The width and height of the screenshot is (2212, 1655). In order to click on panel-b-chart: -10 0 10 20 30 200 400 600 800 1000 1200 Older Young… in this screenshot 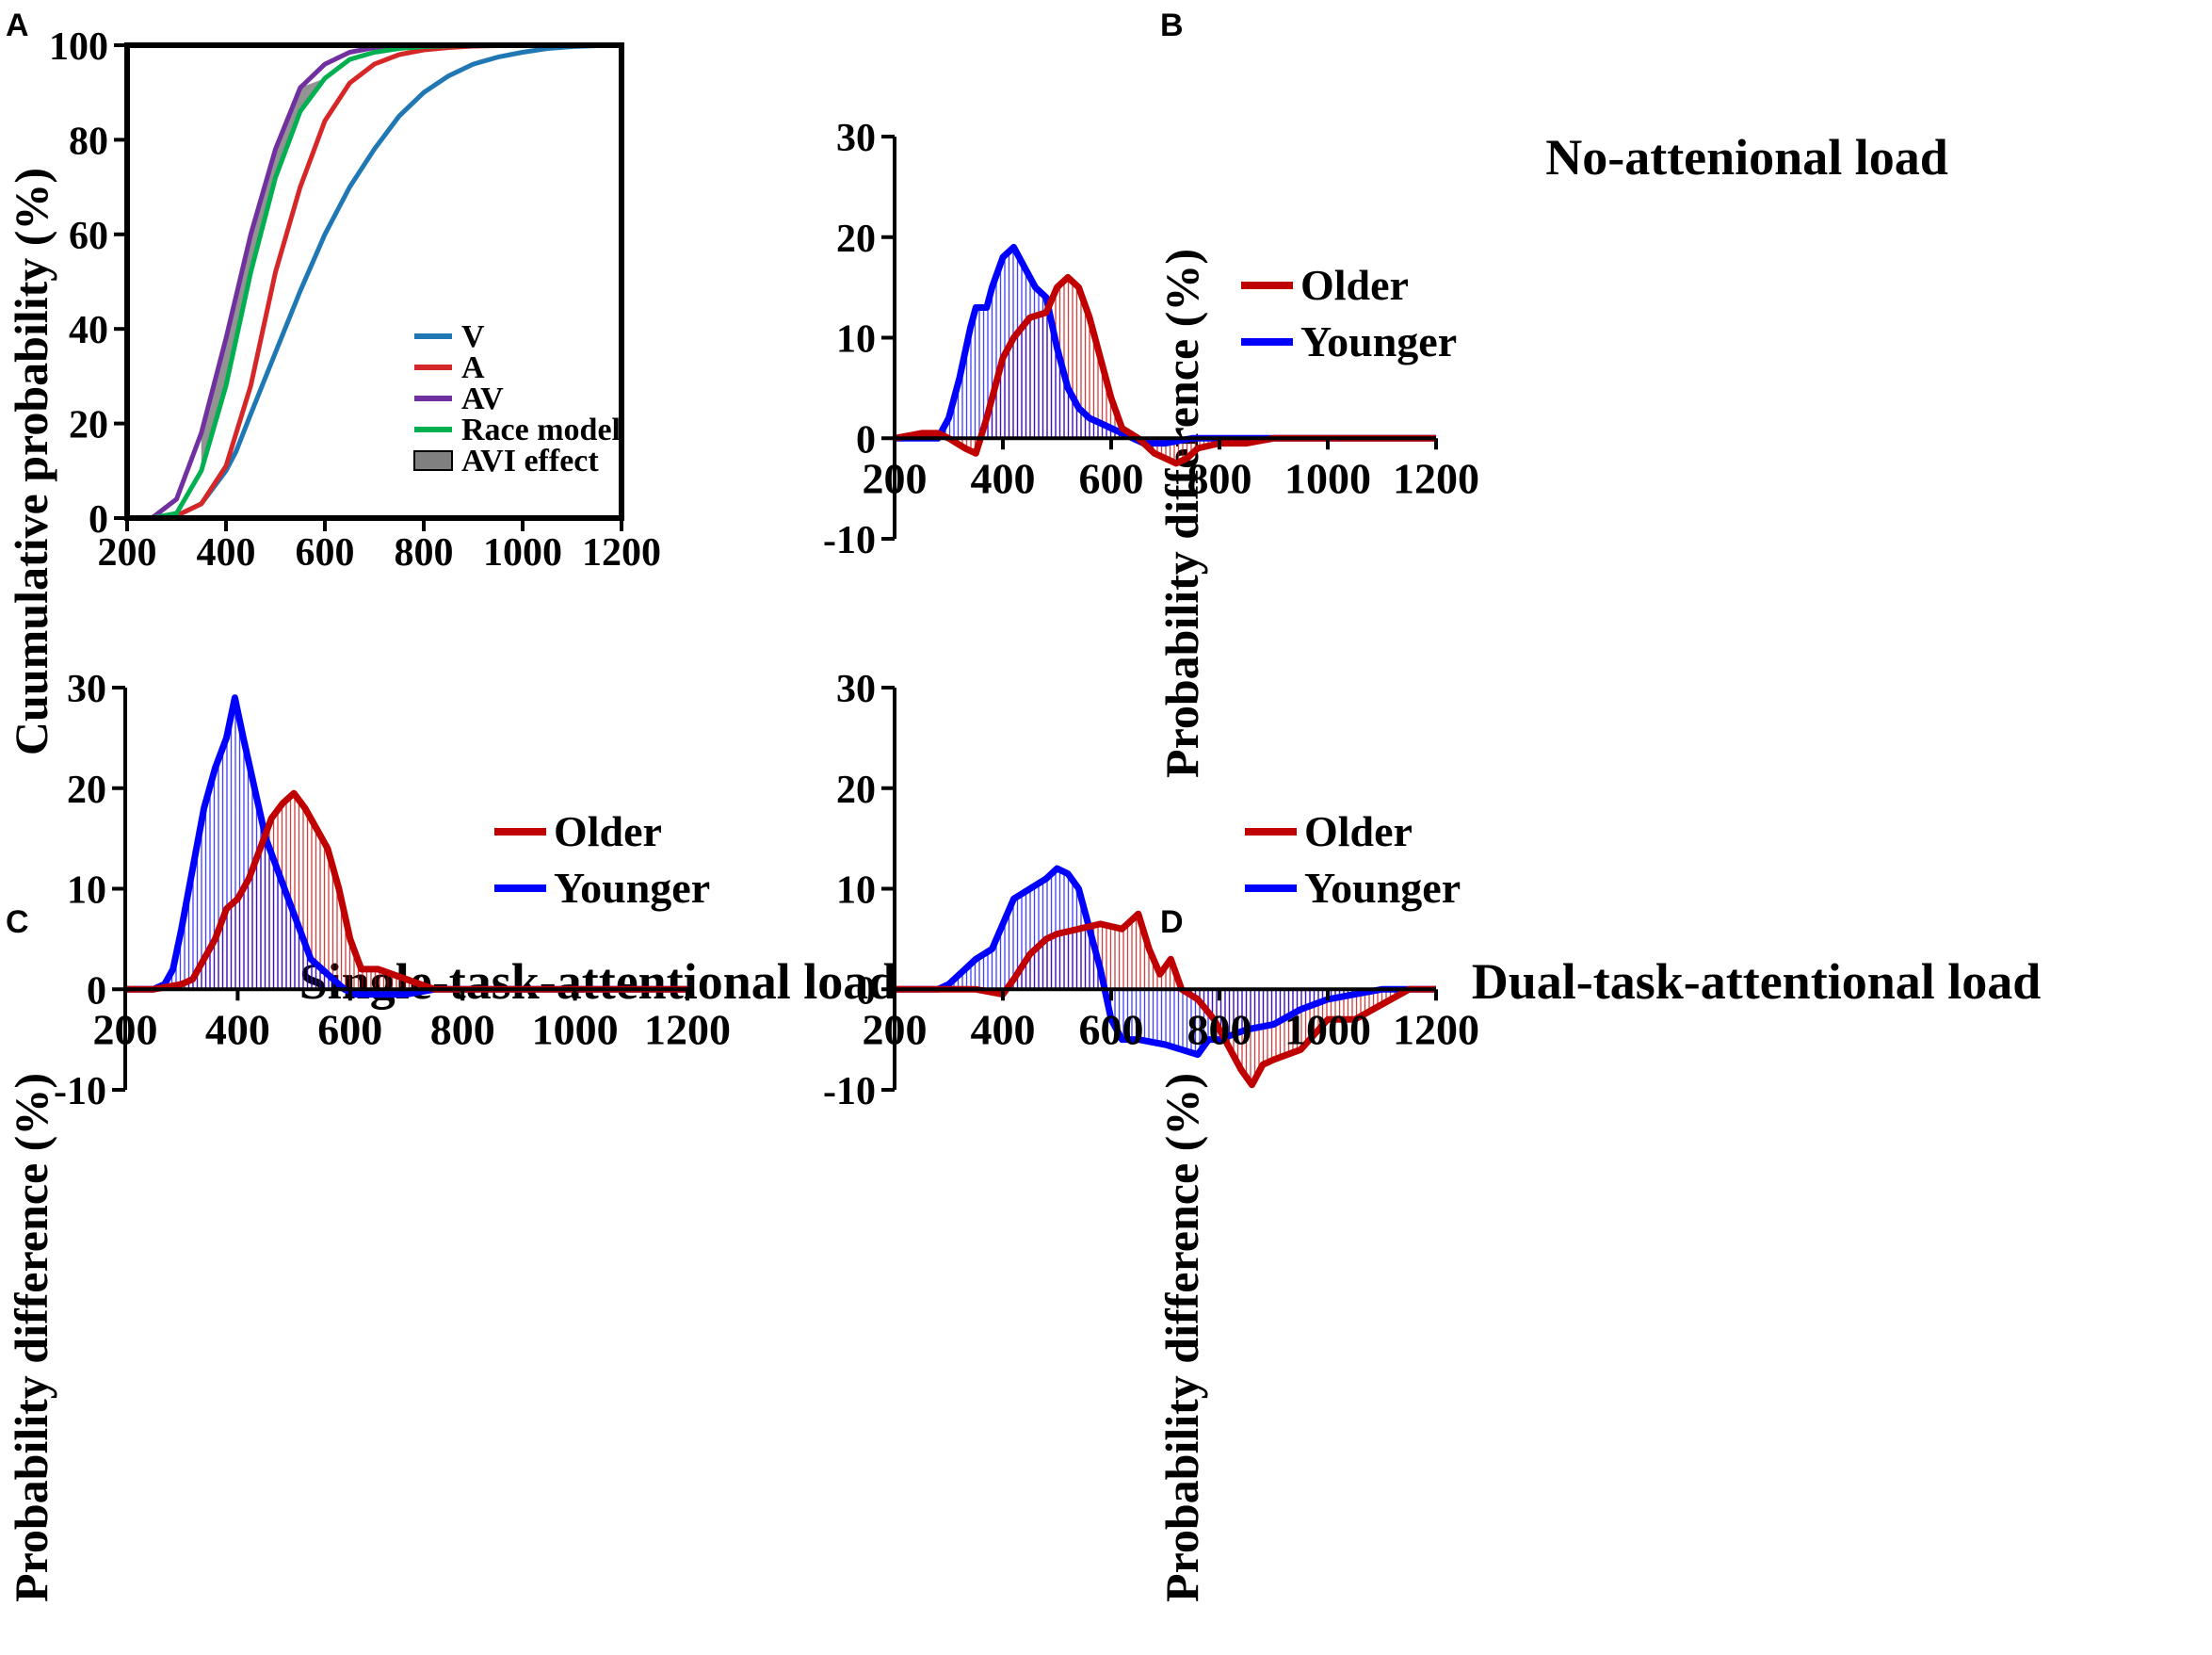, I will do `click(1151, 340)`.